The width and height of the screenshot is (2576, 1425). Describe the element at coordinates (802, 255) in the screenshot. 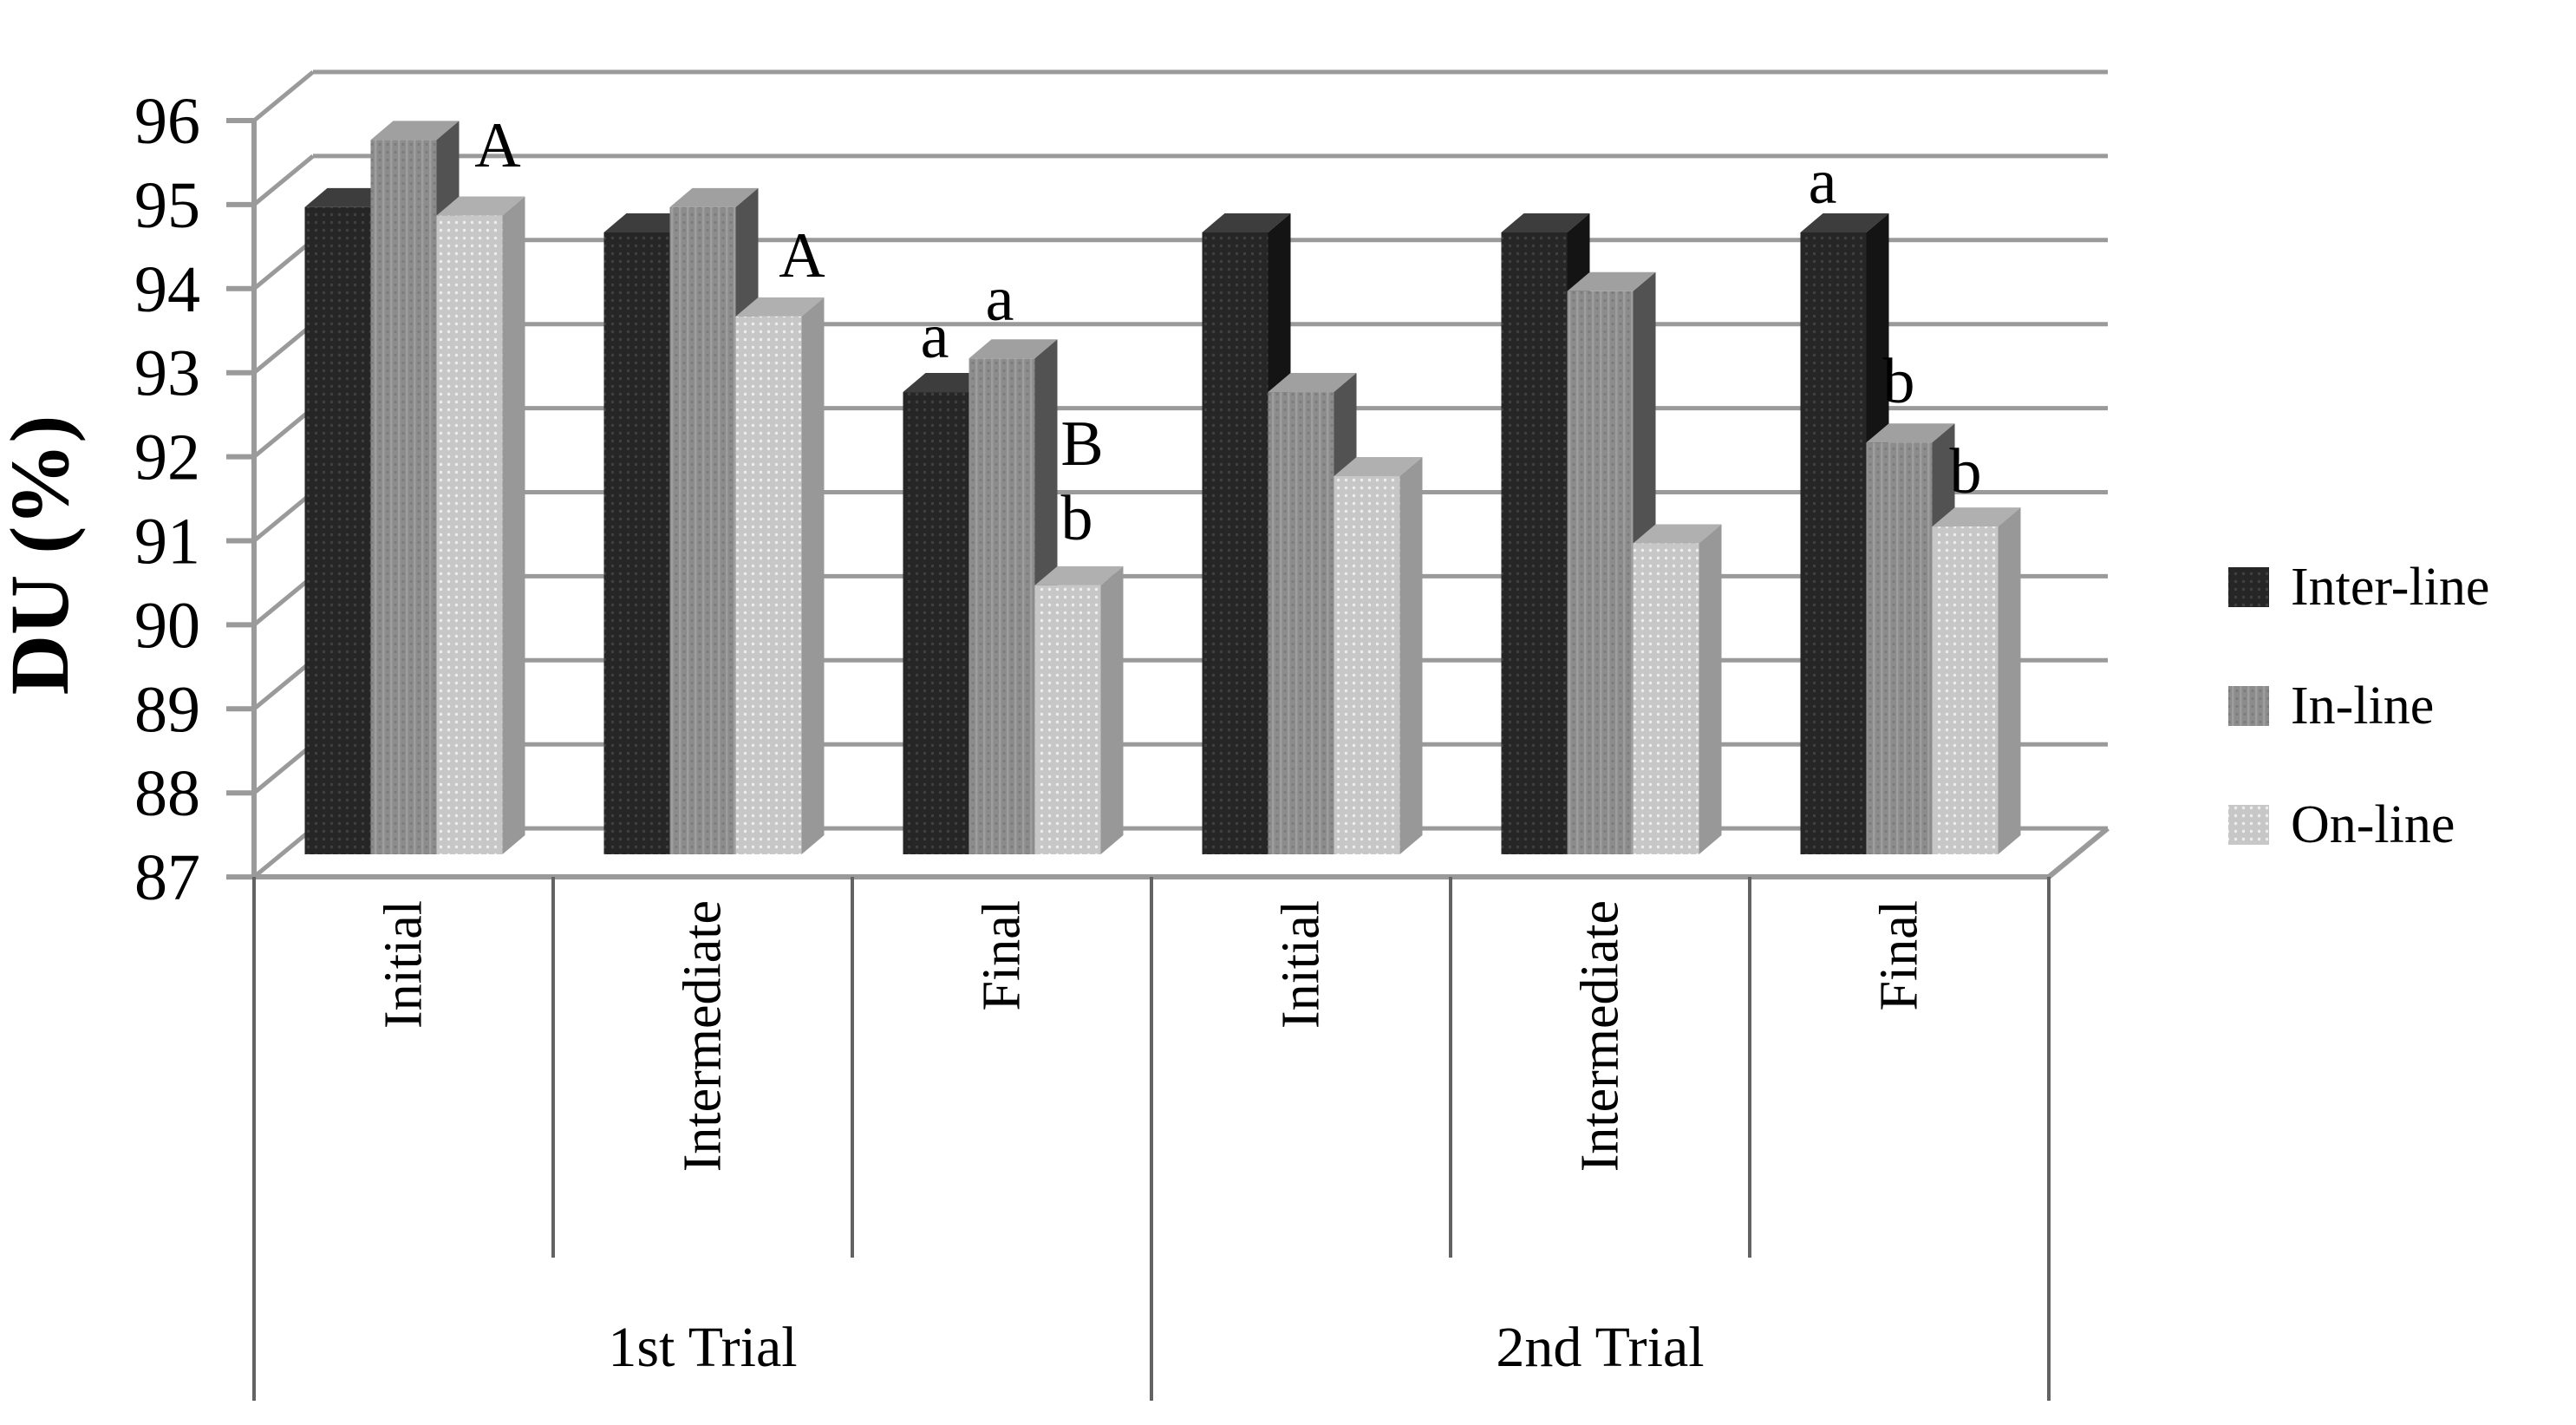

I see `annotation-A-2: A` at that location.